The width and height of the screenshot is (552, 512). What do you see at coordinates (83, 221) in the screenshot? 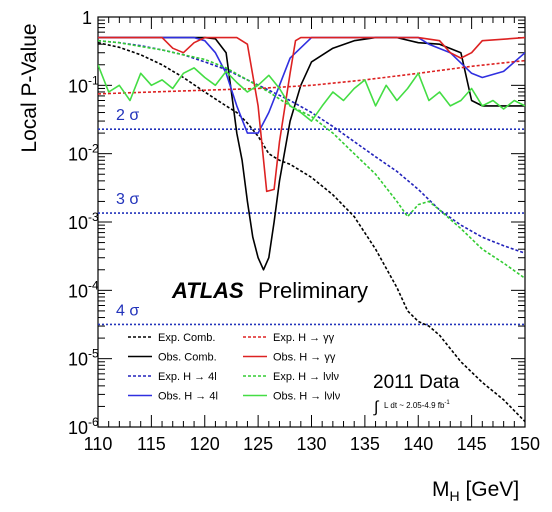
I see `y-tick-label: 10⁻³` at bounding box center [83, 221].